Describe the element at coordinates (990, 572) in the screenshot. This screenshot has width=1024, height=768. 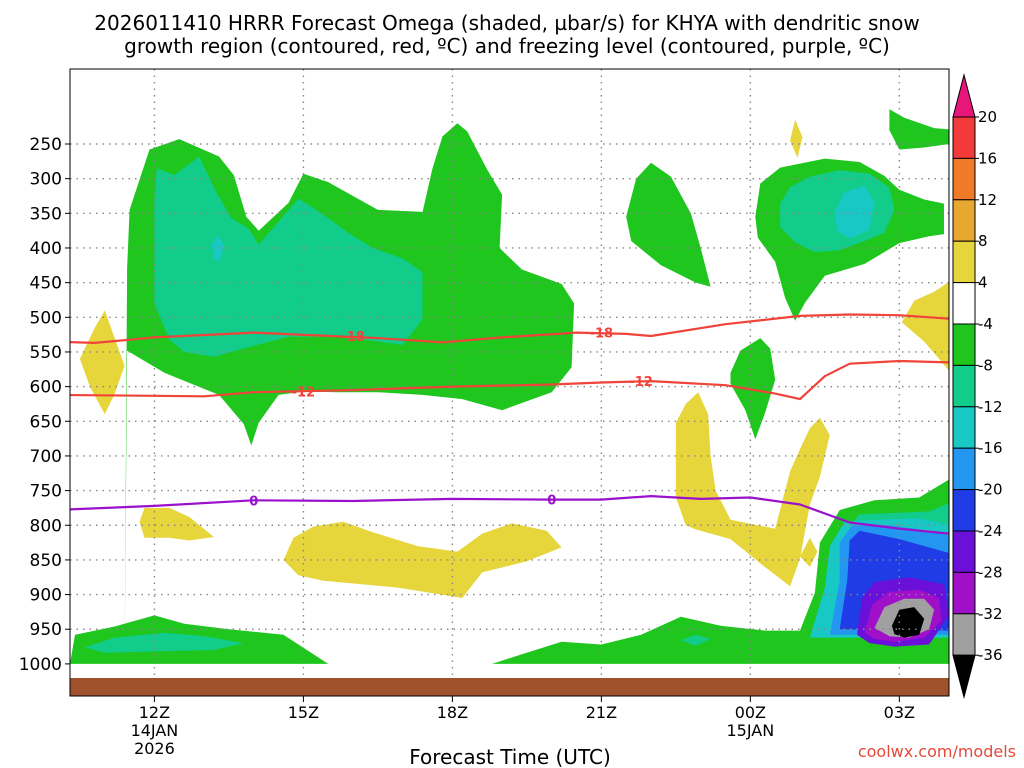
I see `colorbar-label--28: -28` at that location.